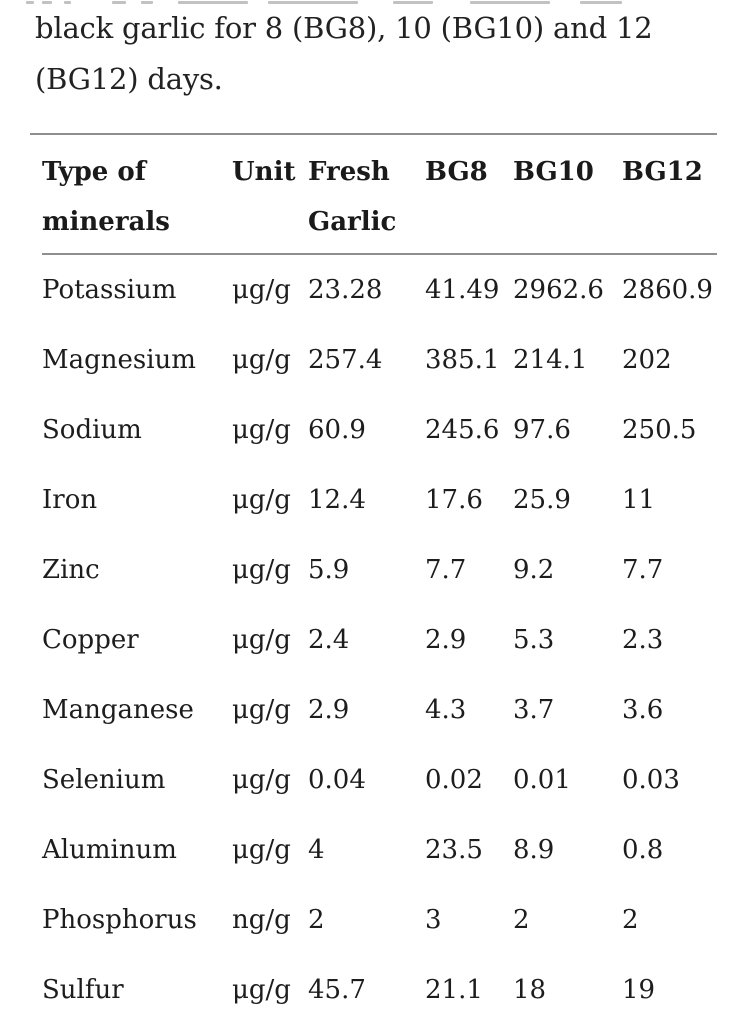  Describe the element at coordinates (337, 500) in the screenshot. I see `fresh-garlic-value: 12.4` at that location.